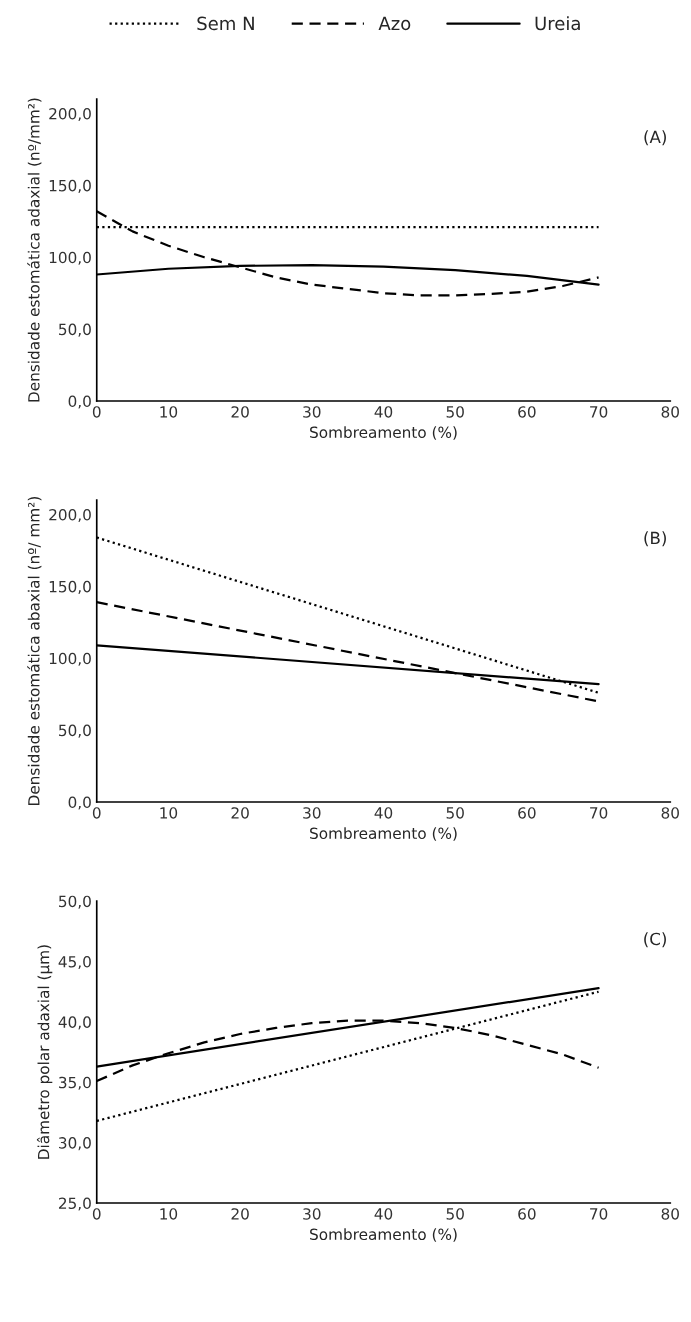  What do you see at coordinates (74, 1023) in the screenshot?
I see `y-tick-label: 40,0` at bounding box center [74, 1023].